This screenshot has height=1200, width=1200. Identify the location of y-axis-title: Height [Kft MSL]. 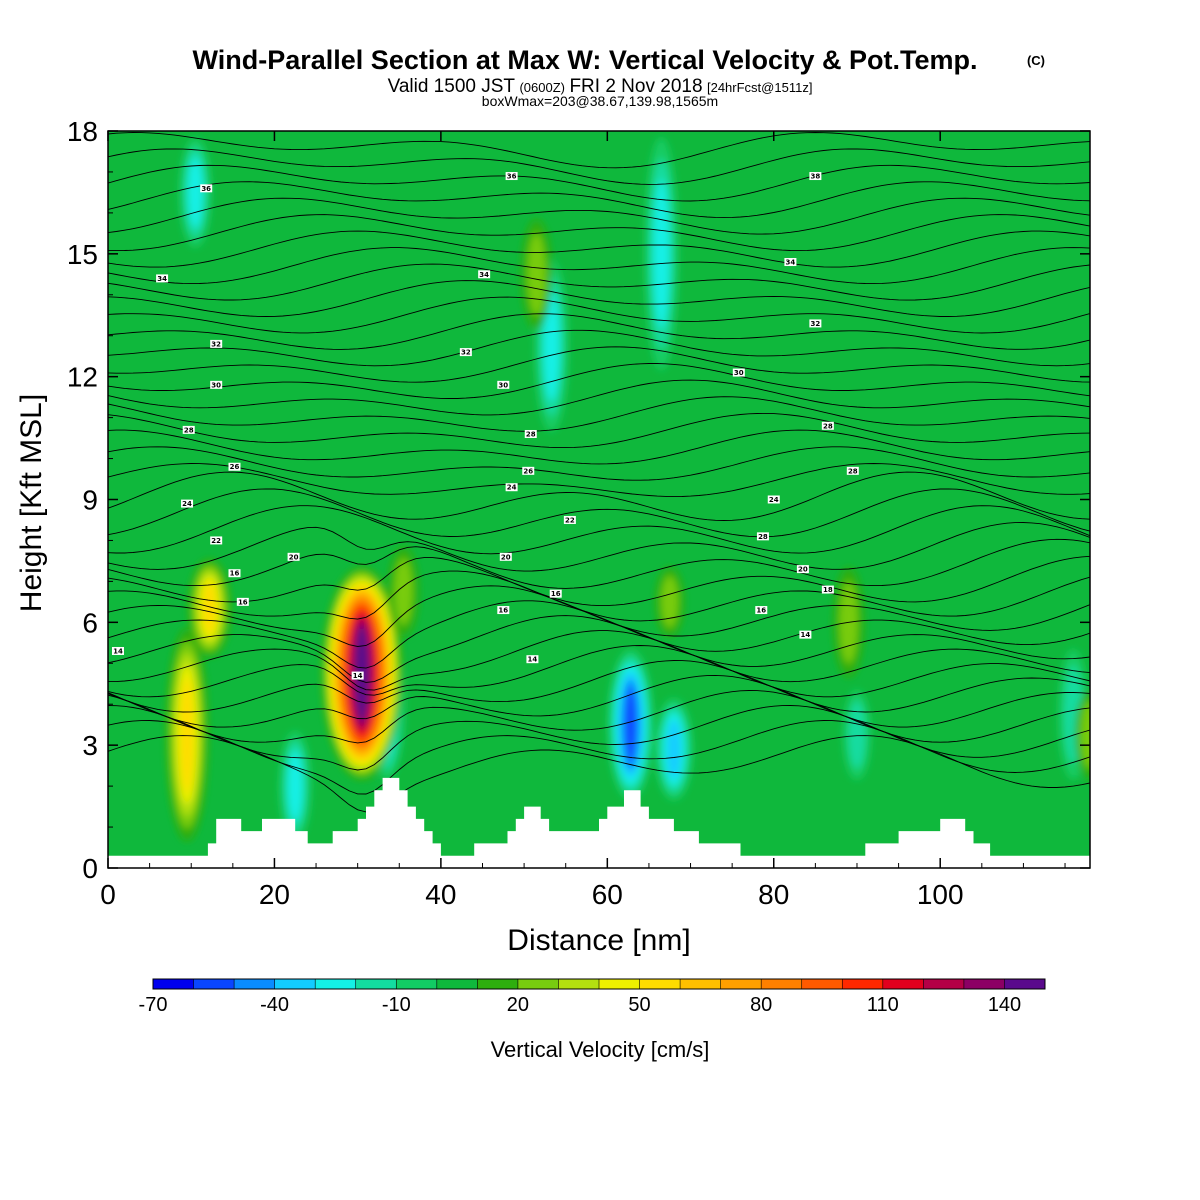
(31, 503).